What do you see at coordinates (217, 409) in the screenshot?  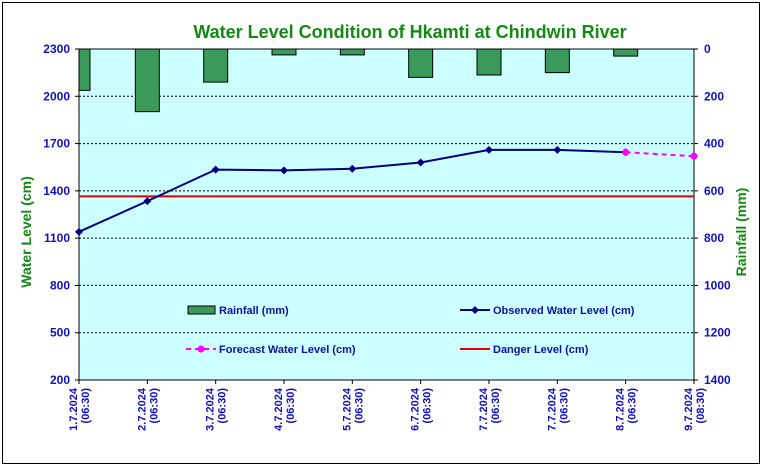 I see `x-tick-label: 3.7.2024(06:30)` at bounding box center [217, 409].